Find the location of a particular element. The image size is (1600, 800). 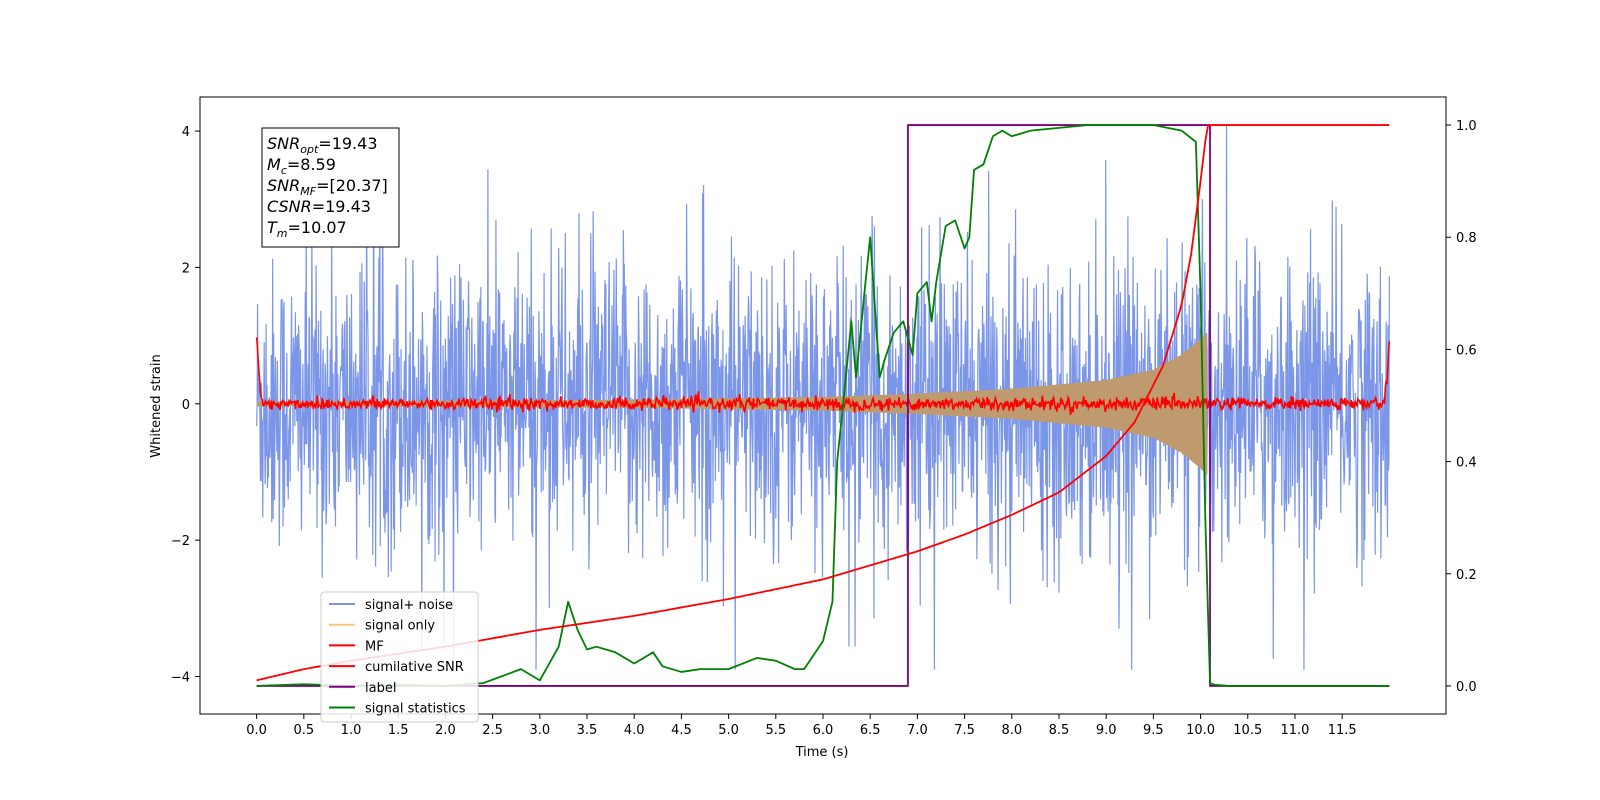

x-tick-label: 8.0 is located at coordinates (1011, 730).